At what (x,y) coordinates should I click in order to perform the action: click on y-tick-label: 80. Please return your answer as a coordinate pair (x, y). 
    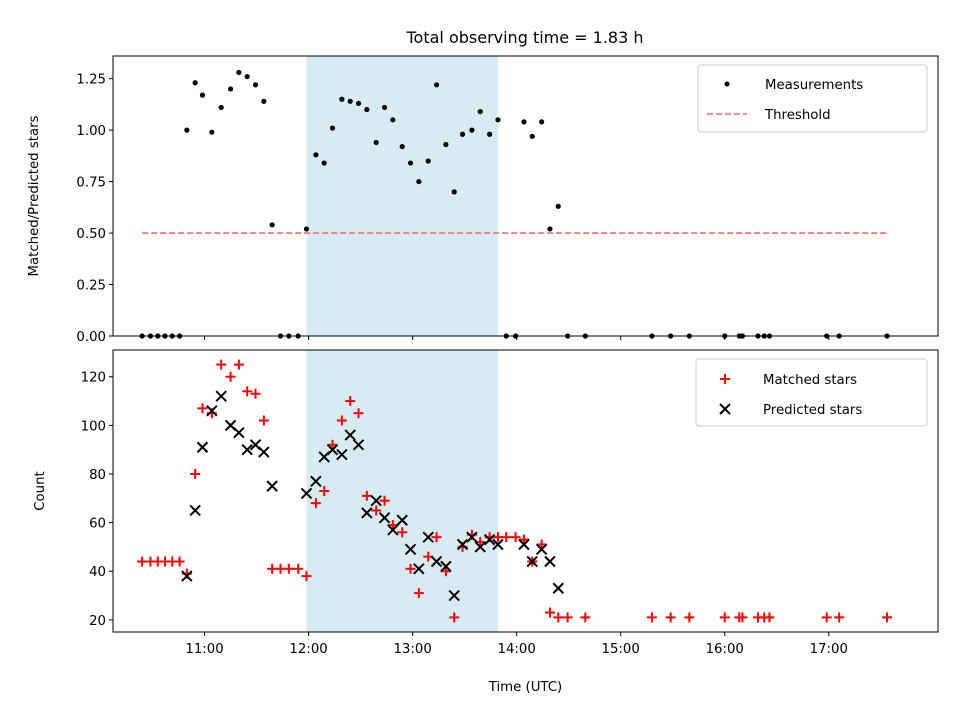
    Looking at the image, I should click on (97, 475).